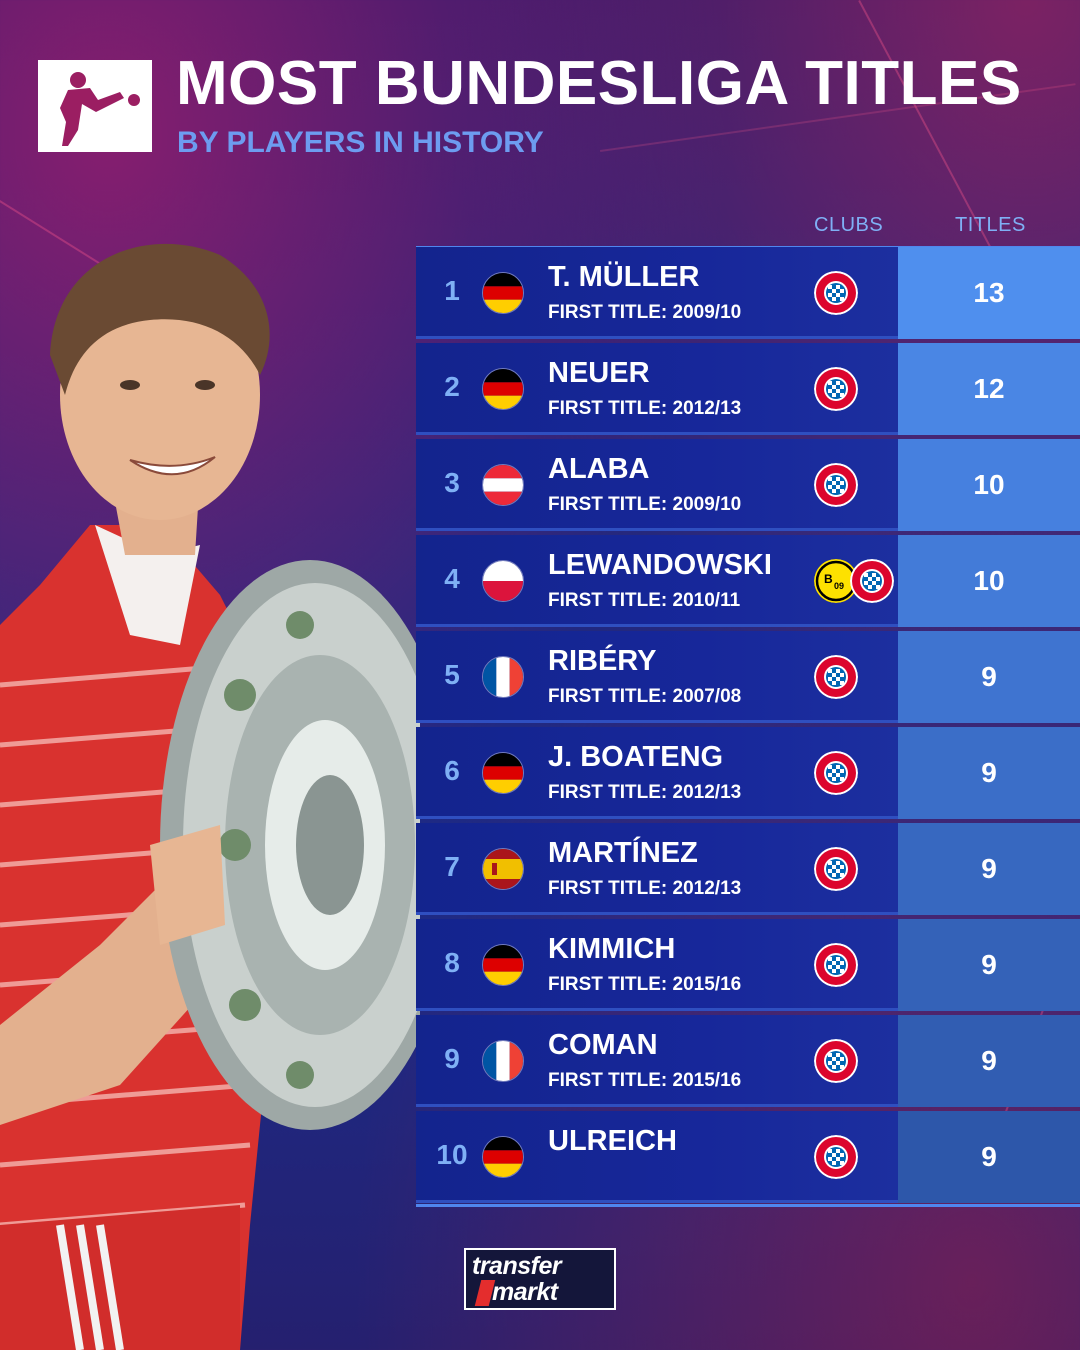 This screenshot has width=1080, height=1350. What do you see at coordinates (748, 1205) in the screenshot?
I see `table-bottom-border` at bounding box center [748, 1205].